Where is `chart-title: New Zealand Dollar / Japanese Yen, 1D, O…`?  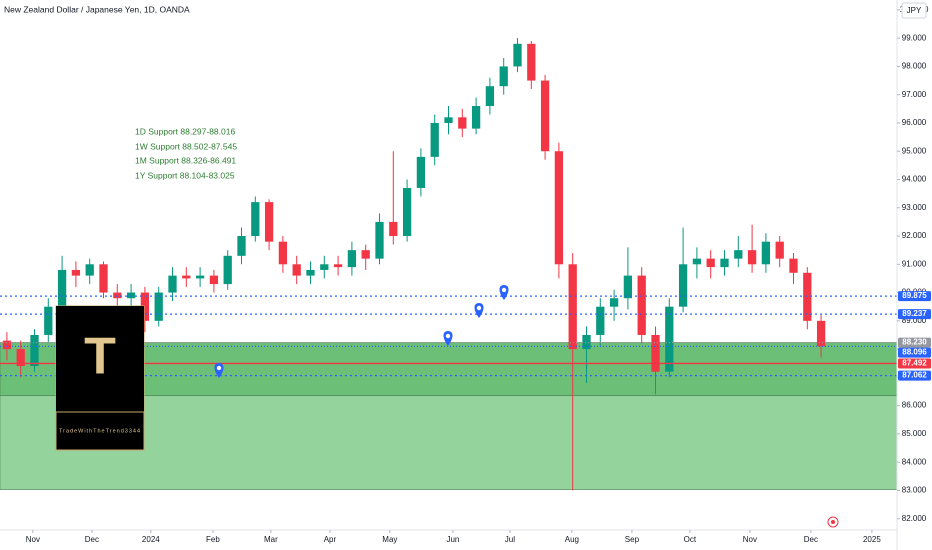
chart-title: New Zealand Dollar / Japanese Yen, 1D, O… is located at coordinates (97, 9).